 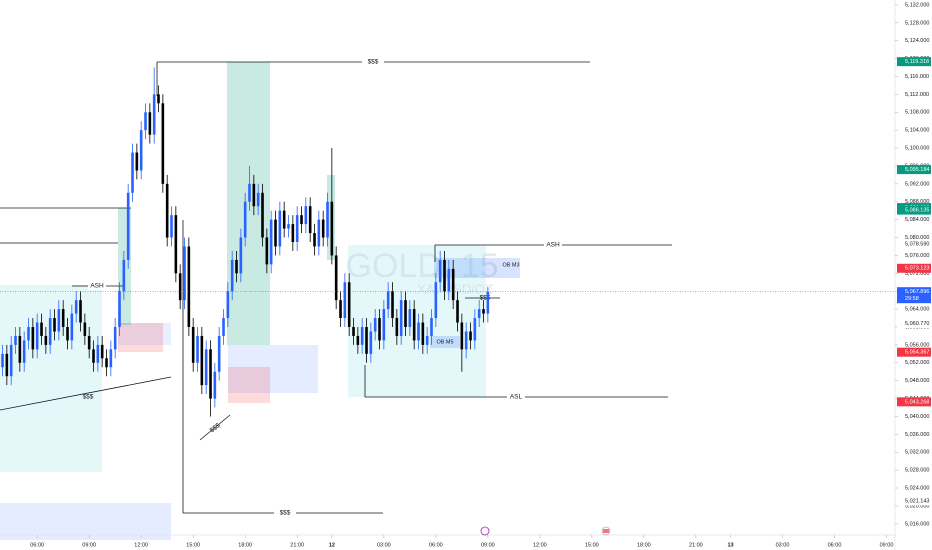 What do you see at coordinates (917, 292) in the screenshot?
I see `price-label: 5,067.896` at bounding box center [917, 292].